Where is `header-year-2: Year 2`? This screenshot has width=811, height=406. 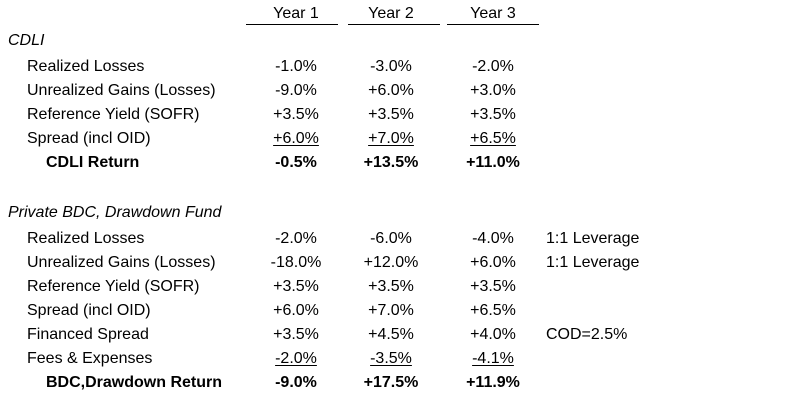
header-year-2: Year 2 is located at coordinates (391, 13).